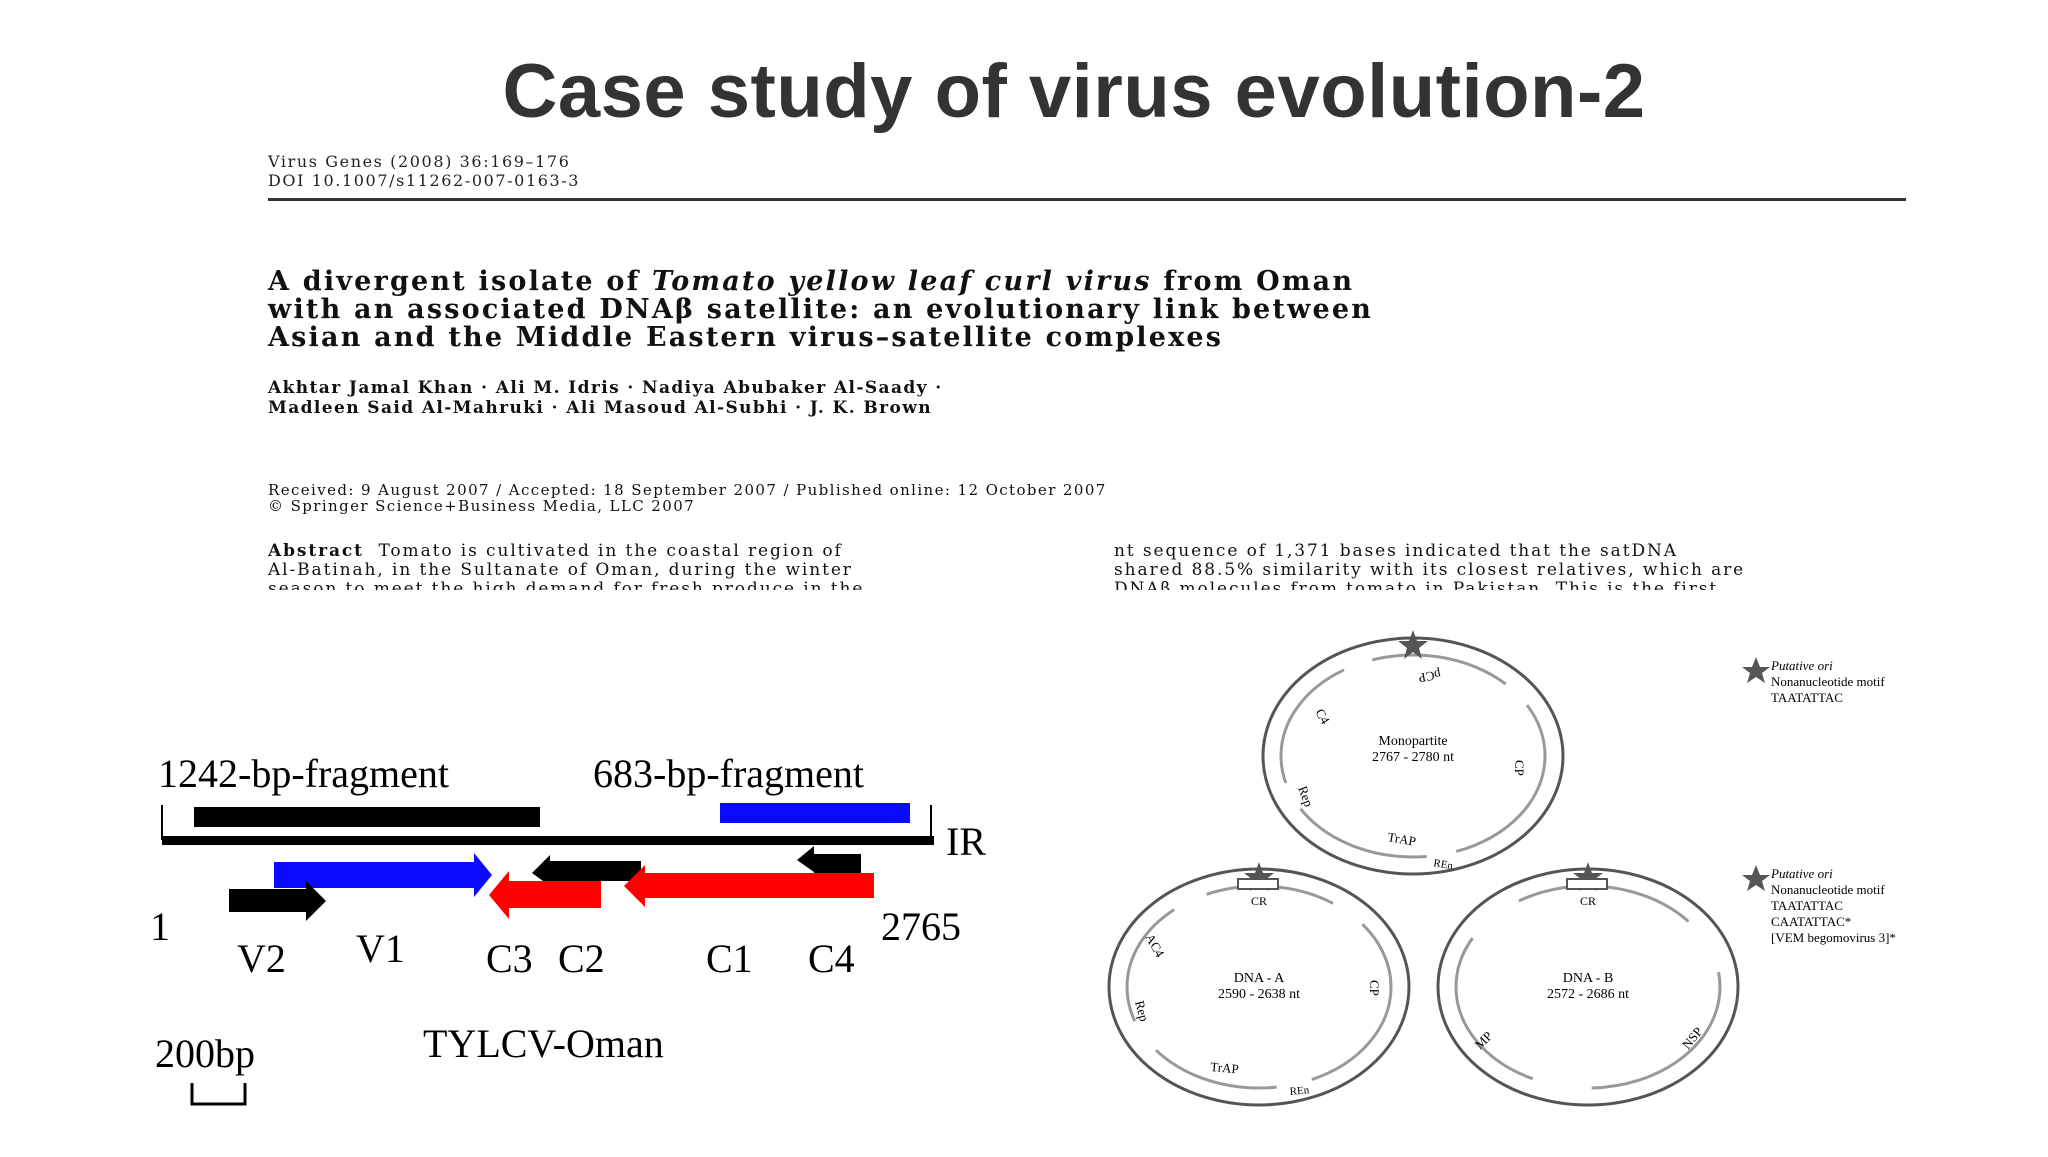  I want to click on legend2-line3: TAATATTAC, so click(1807, 905).